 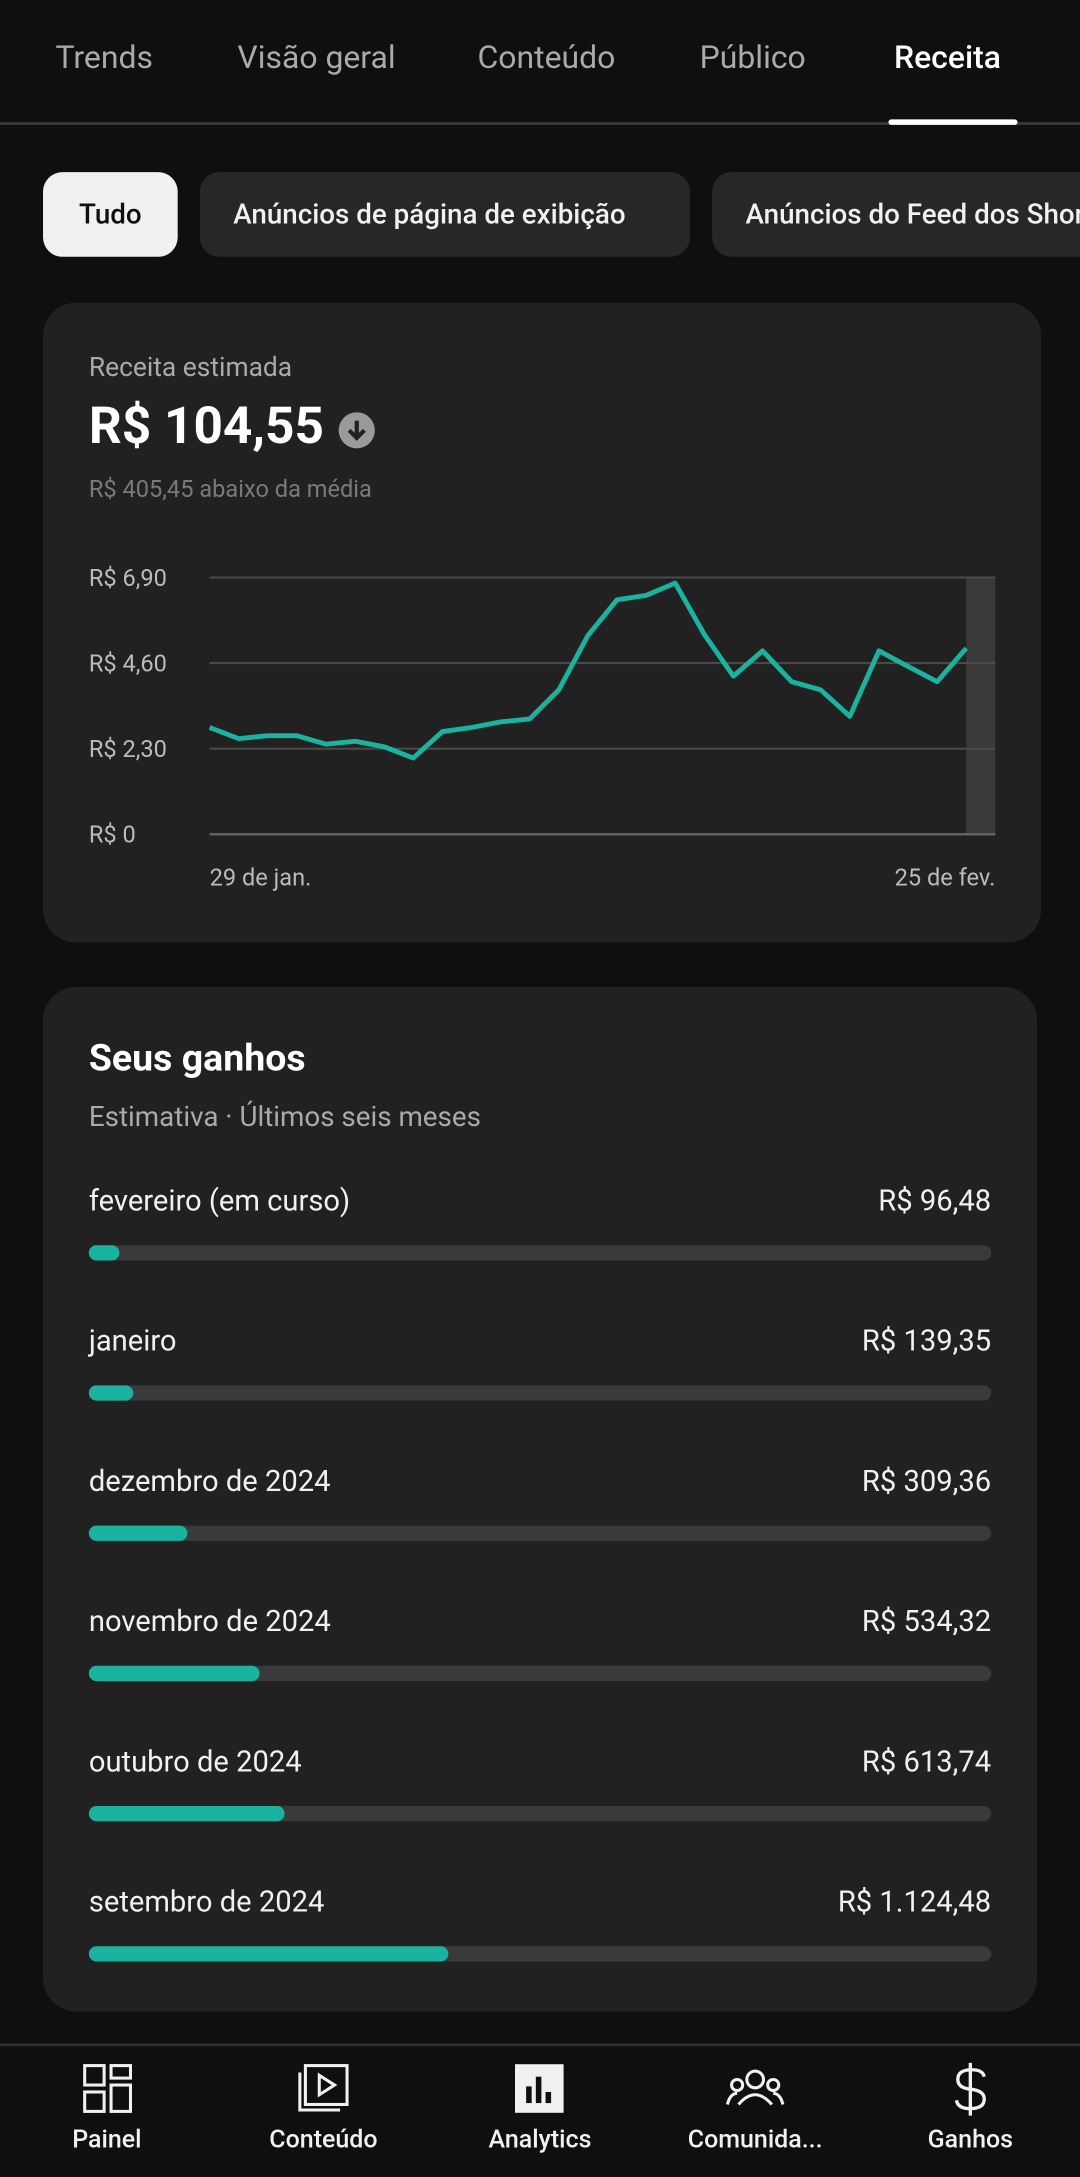 I want to click on y-tick-label: R$ 4,60, so click(x=128, y=663).